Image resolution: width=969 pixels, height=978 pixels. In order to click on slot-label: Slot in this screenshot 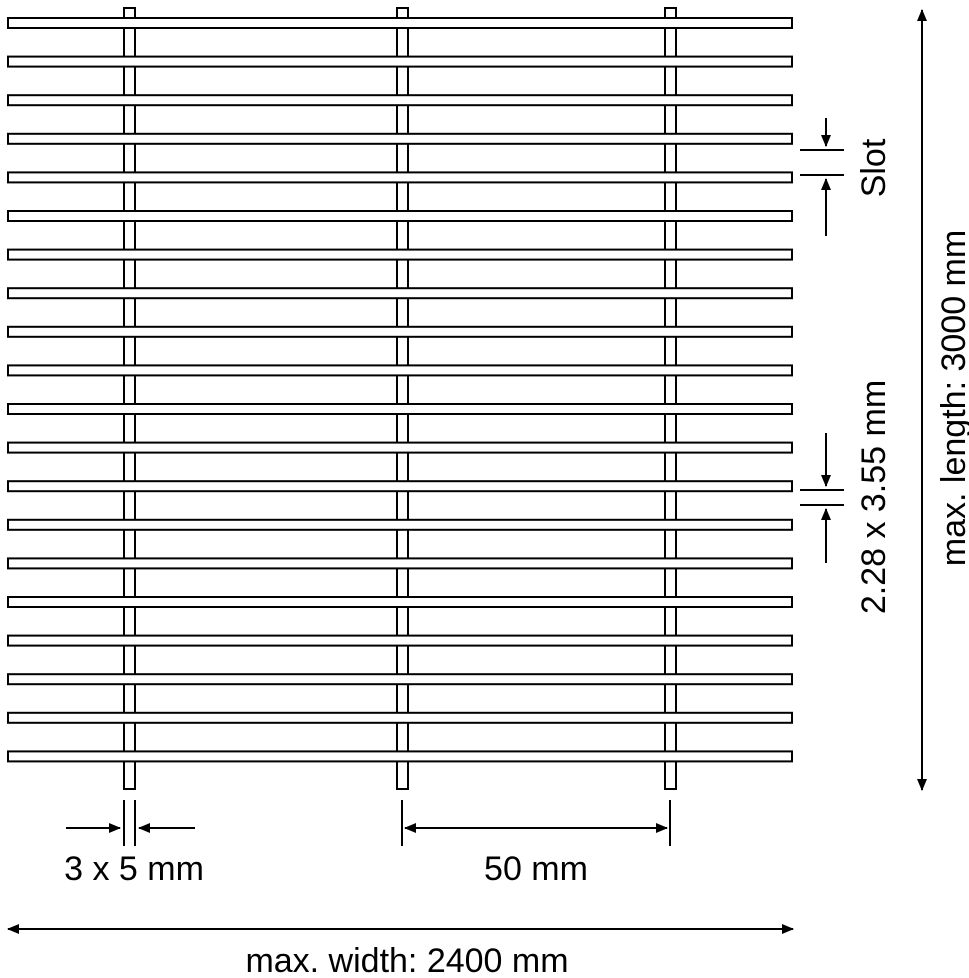, I will do `click(874, 167)`.